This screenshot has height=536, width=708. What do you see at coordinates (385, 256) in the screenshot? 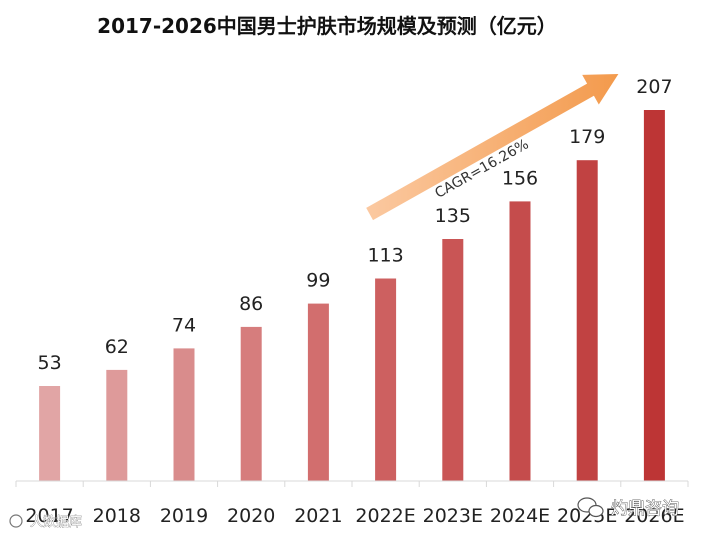
I see `data-label-2022E: 113` at bounding box center [385, 256].